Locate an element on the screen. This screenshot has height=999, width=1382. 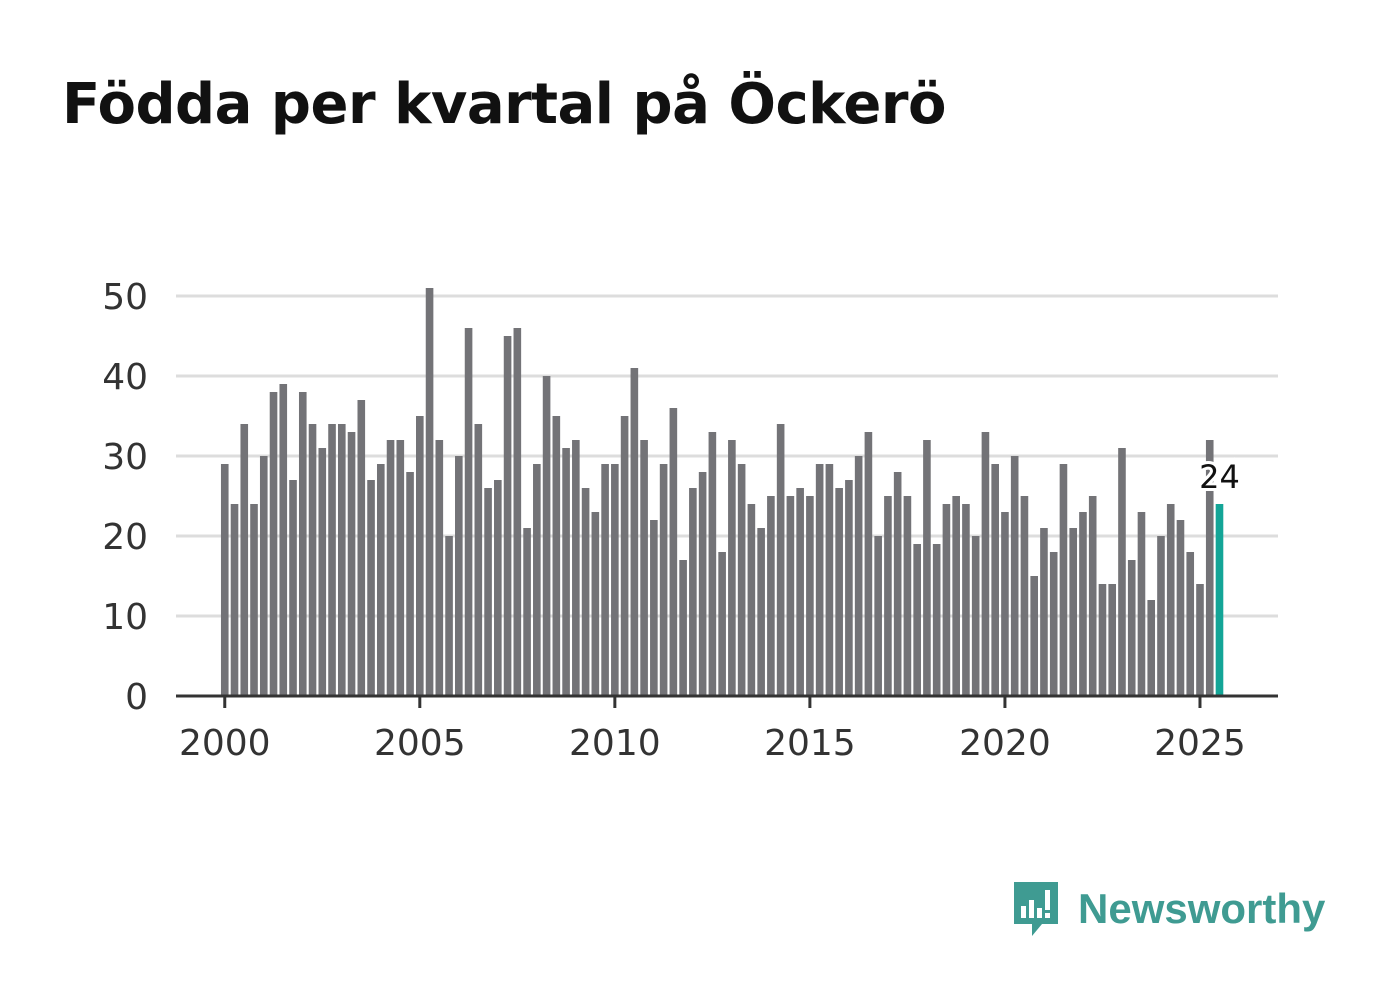
y-tick-label: 20 is located at coordinates (125, 537).